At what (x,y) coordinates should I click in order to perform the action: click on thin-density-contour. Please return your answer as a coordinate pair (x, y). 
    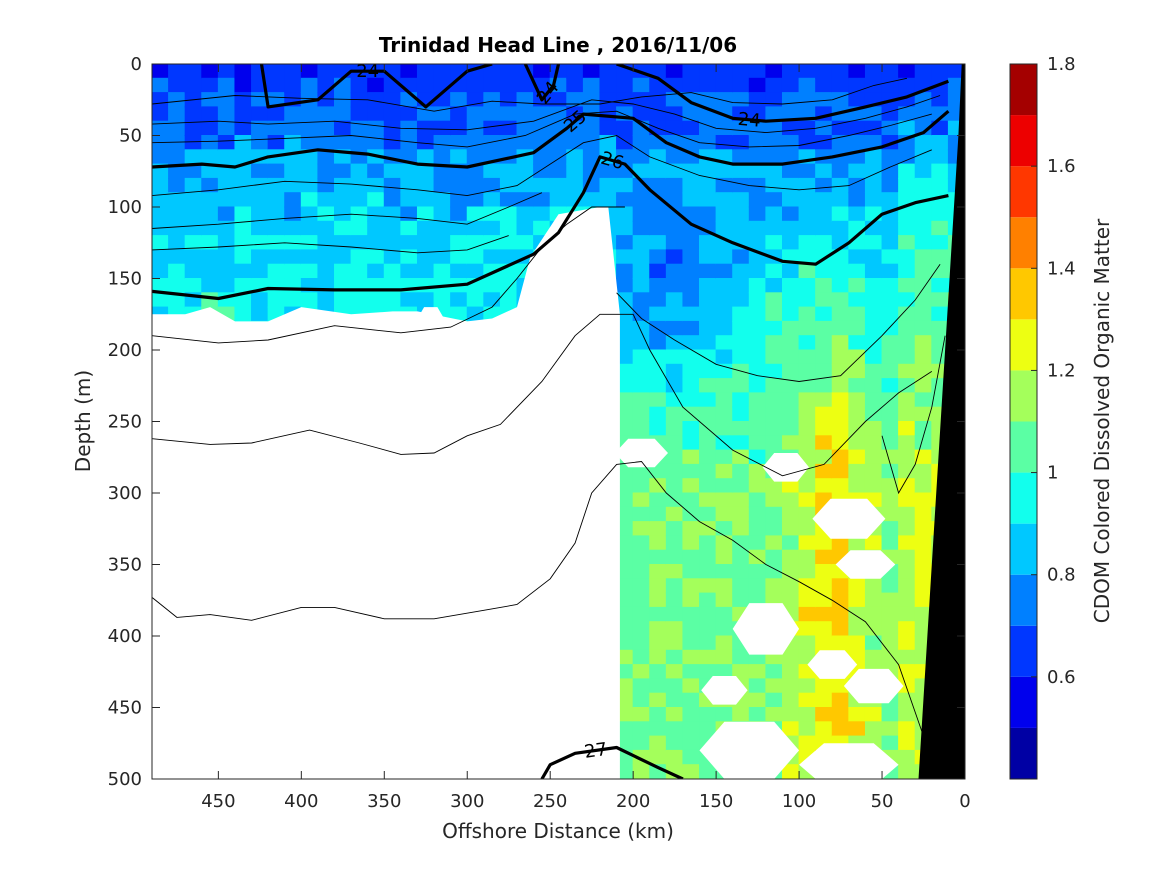
    Looking at the image, I should click on (529, 94).